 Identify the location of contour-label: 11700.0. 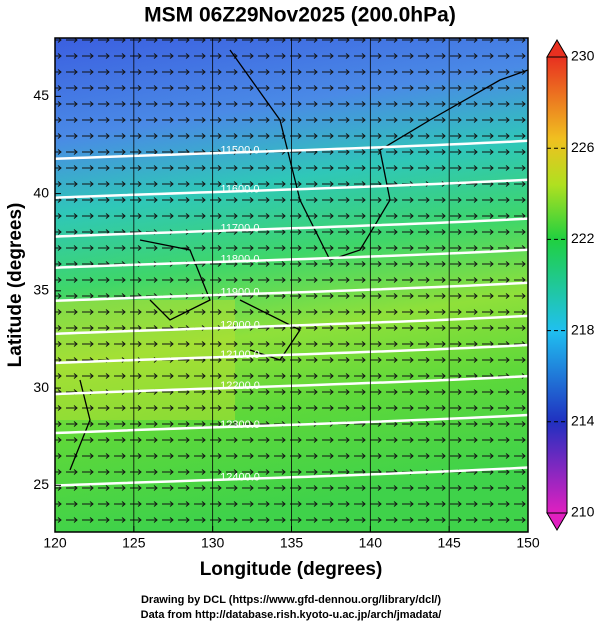
(240, 229).